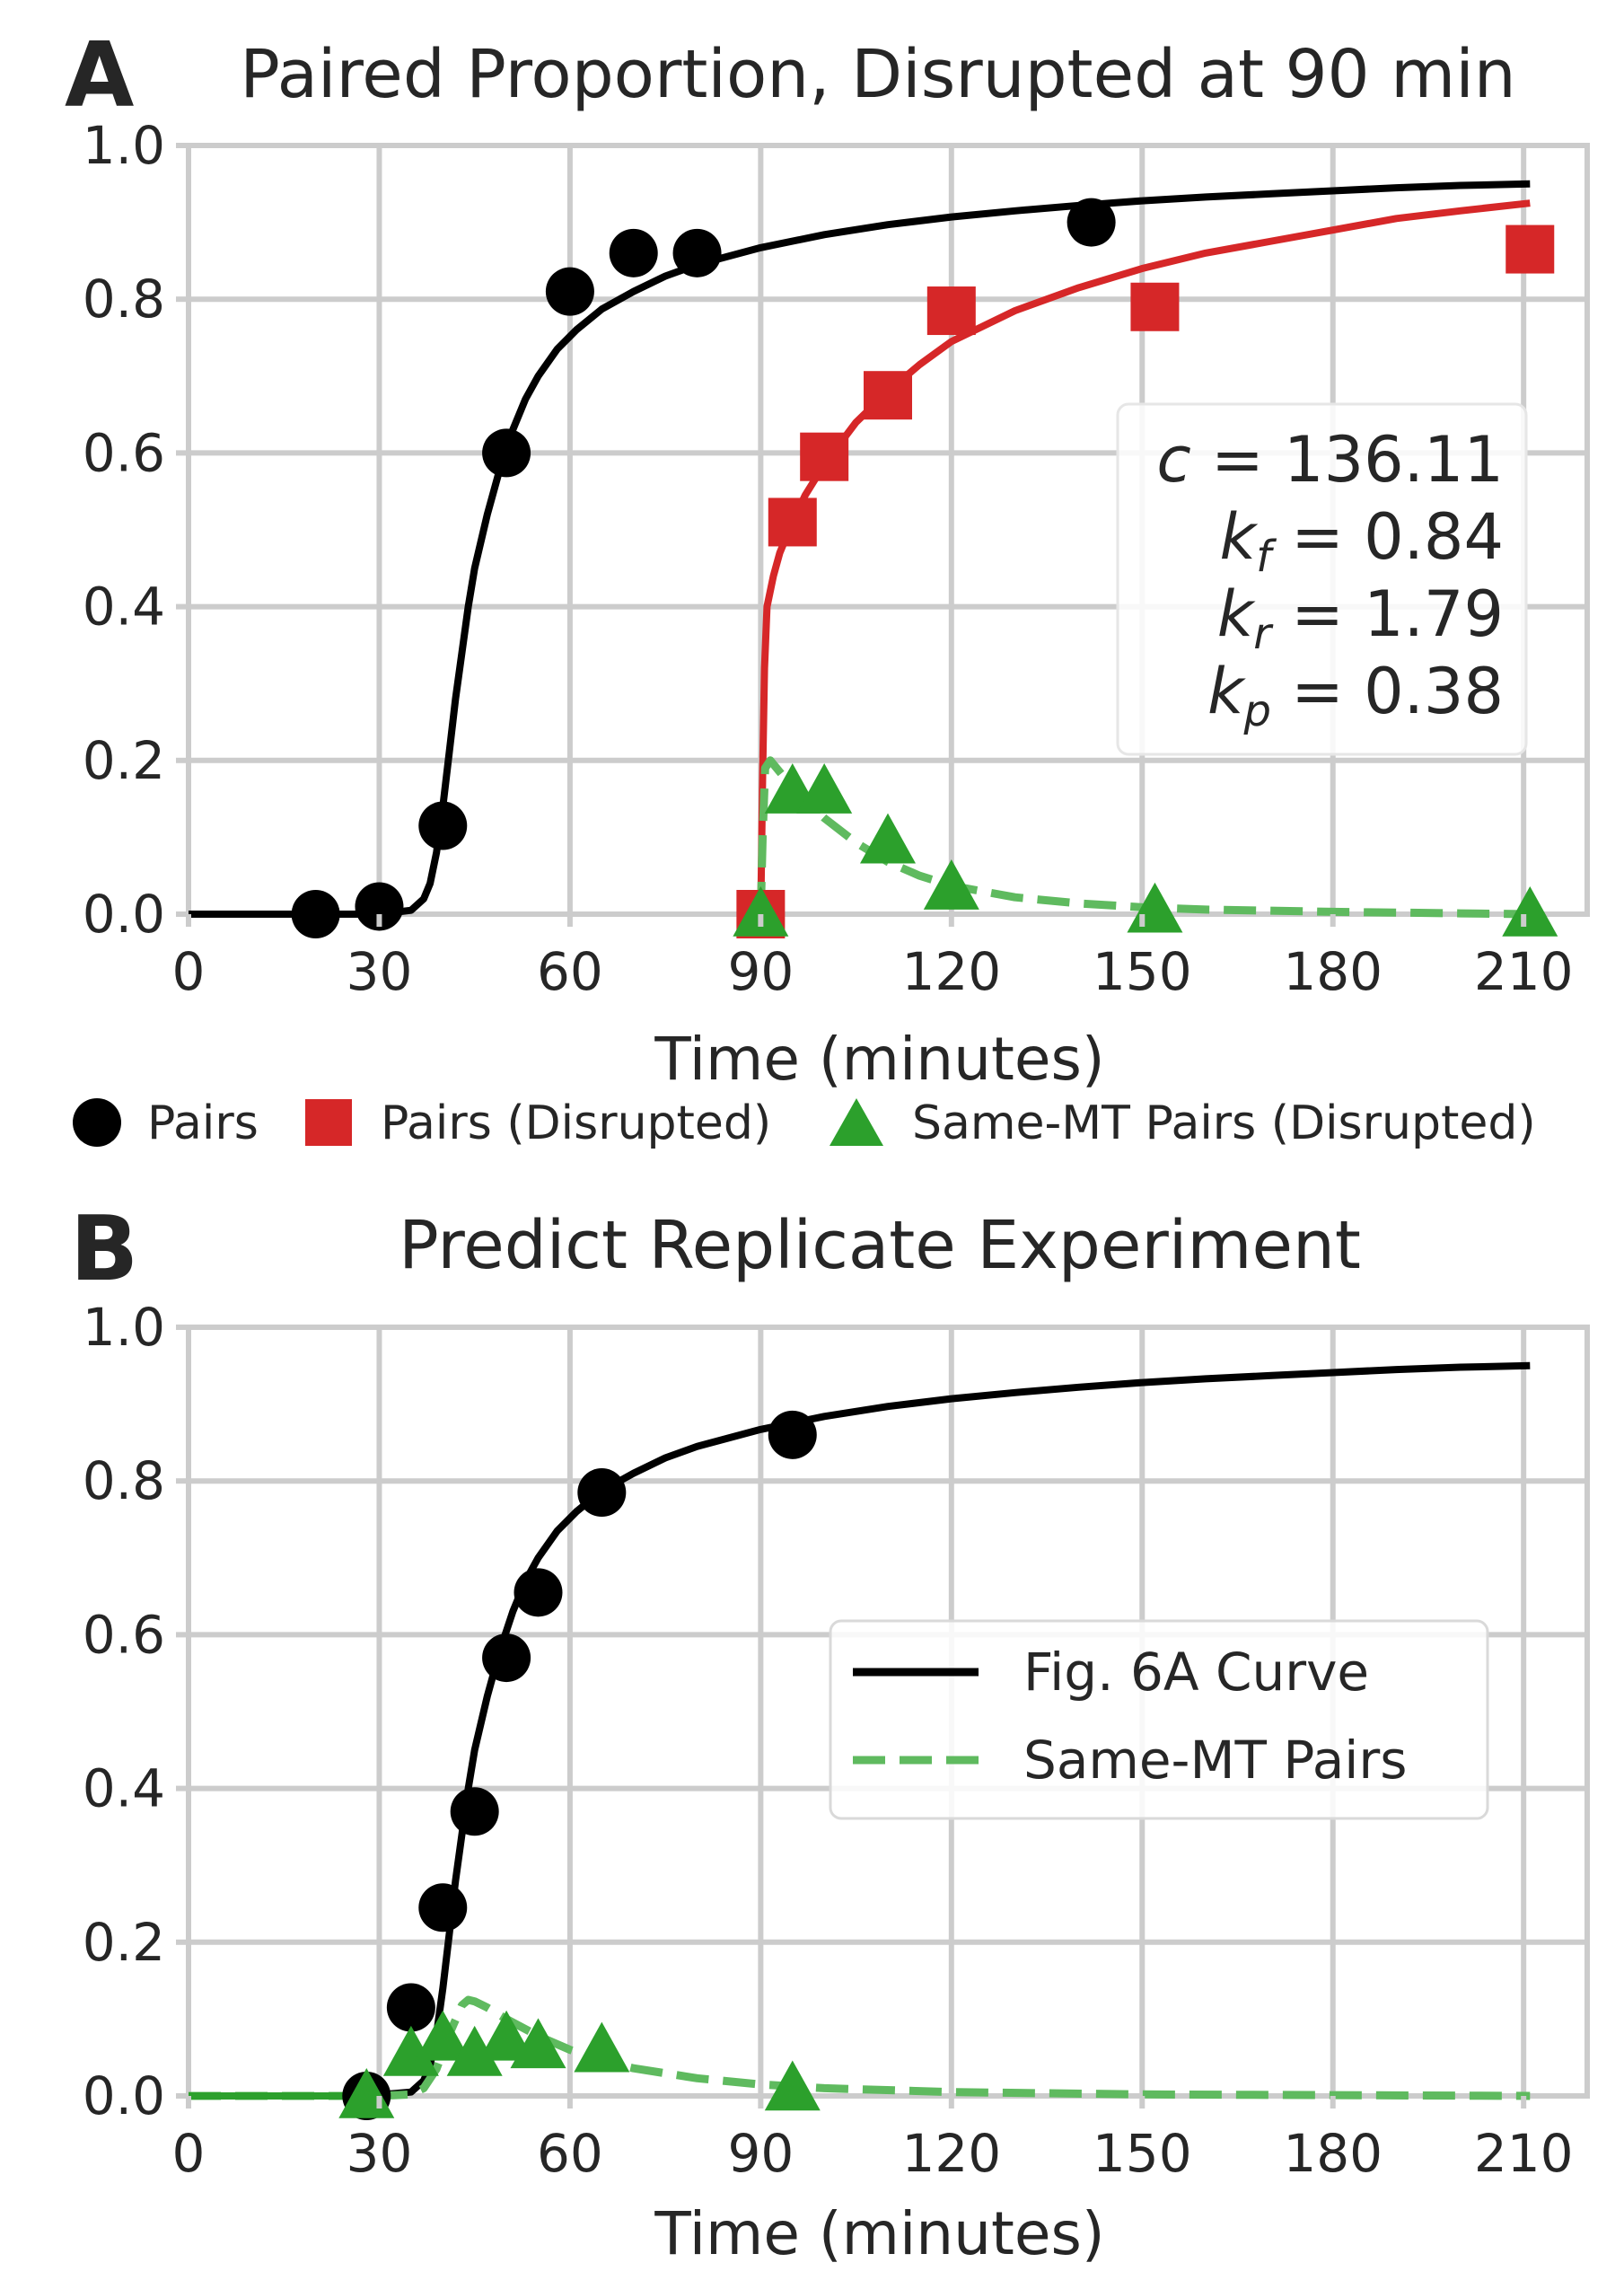  Describe the element at coordinates (97, 1122) in the screenshot. I see `legend-pairs-marker` at that location.